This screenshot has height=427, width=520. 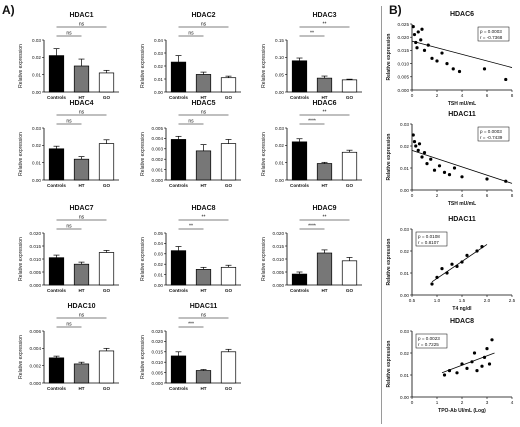 What do you see at coordinates (429, 338) in the screenshot?
I see `stats-p-value: p = 0.0023` at bounding box center [429, 338].